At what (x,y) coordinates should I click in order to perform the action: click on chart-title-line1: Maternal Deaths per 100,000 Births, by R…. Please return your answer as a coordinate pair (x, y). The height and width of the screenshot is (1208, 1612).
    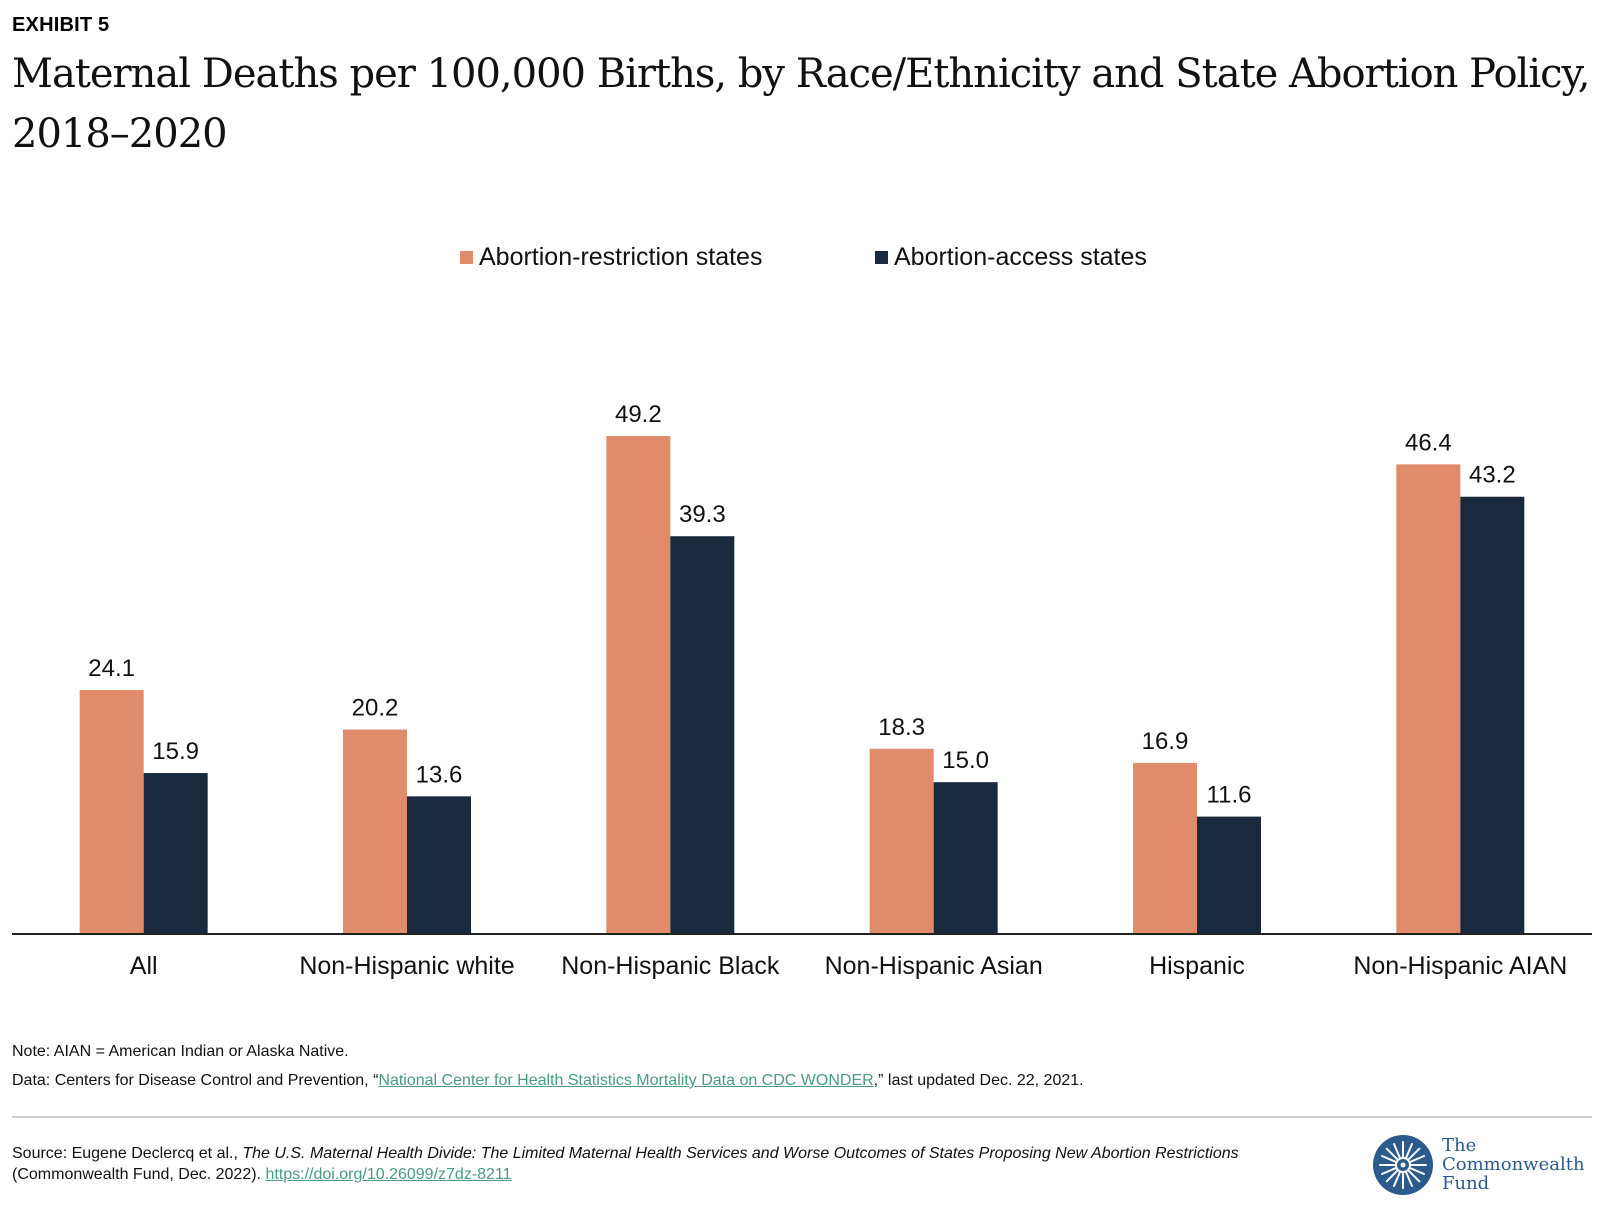
    Looking at the image, I should click on (801, 74).